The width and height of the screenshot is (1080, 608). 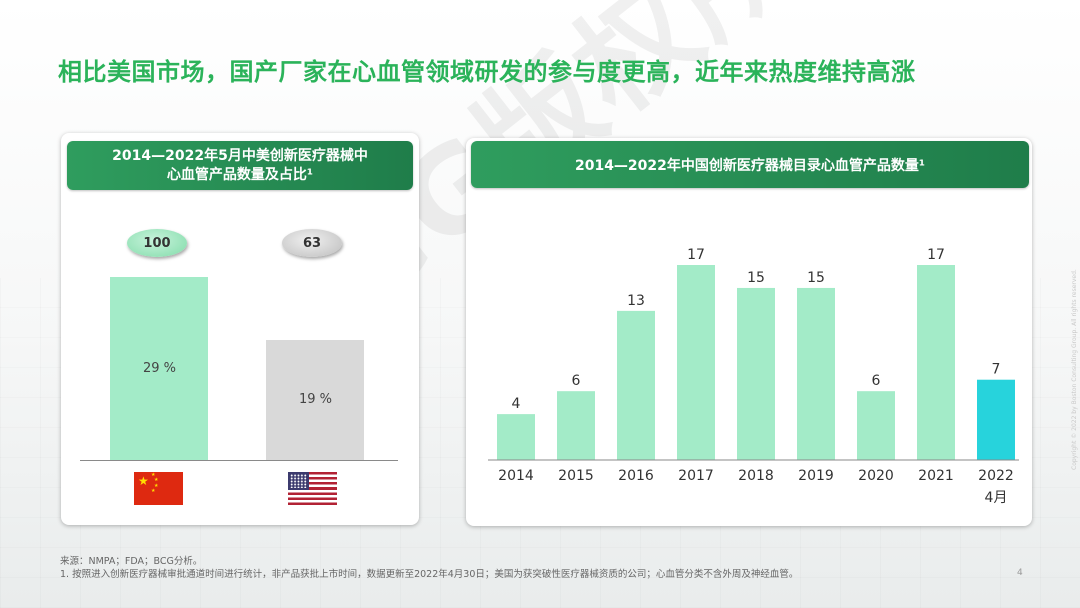 I want to click on page-title: 相比美国市场，国产厂家在心血管领域研发的参与度更高，近年来热度维持高涨, so click(x=487, y=72).